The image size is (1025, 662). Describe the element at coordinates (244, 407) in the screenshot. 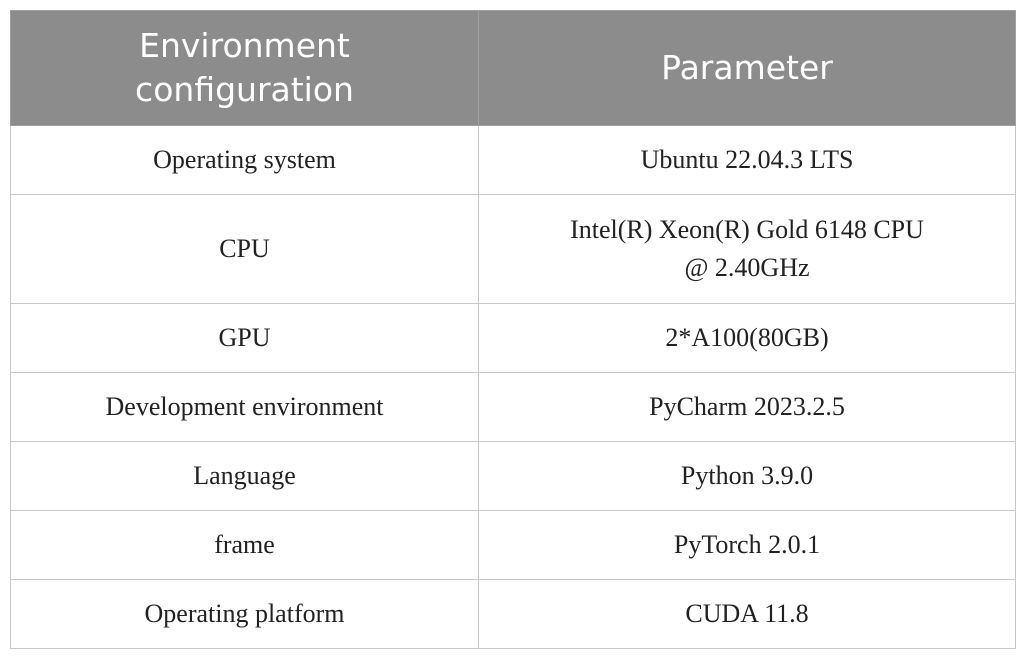

I see `config-cell: Development environment` at that location.